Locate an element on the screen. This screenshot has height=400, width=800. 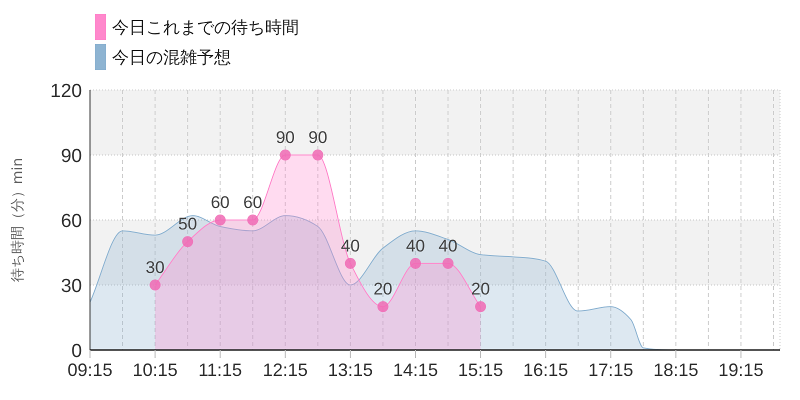
legend-label: 今日これまでの待ち時間 is located at coordinates (205, 28).